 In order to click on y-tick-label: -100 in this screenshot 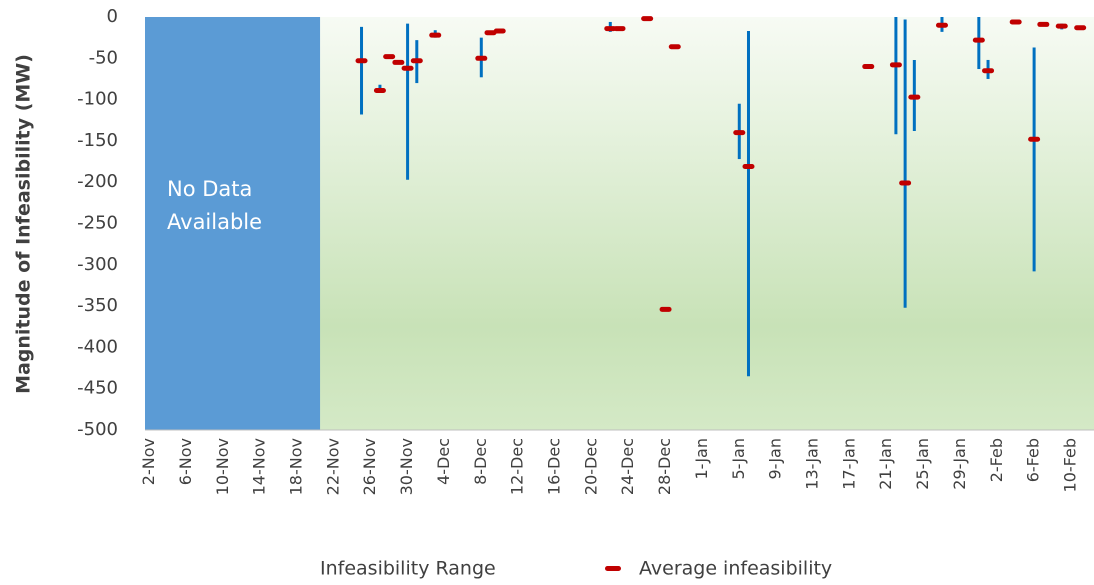, I will do `click(97, 99)`.